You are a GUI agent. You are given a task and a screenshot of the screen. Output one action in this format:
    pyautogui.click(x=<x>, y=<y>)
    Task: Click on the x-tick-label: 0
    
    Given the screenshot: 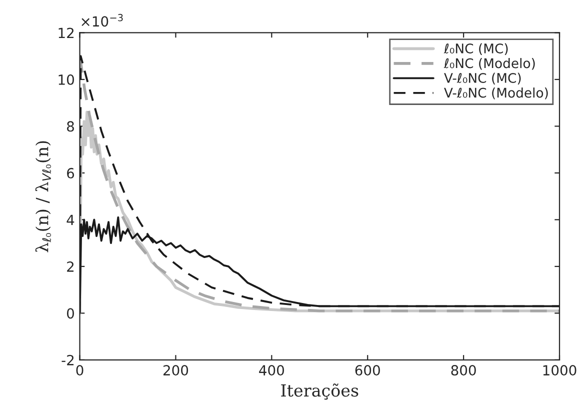 What is the action you would take?
    pyautogui.click(x=80, y=370)
    